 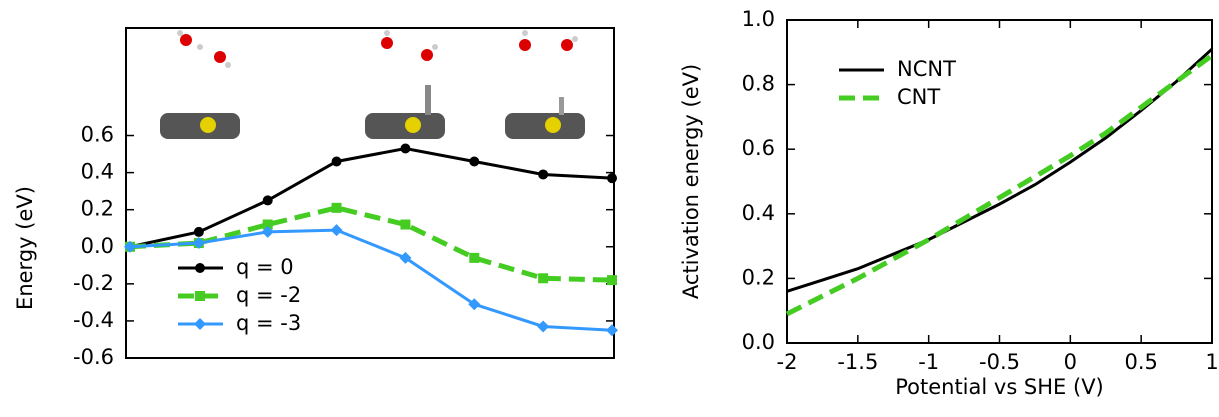 I want to click on legend-label: CNT, so click(x=918, y=97).